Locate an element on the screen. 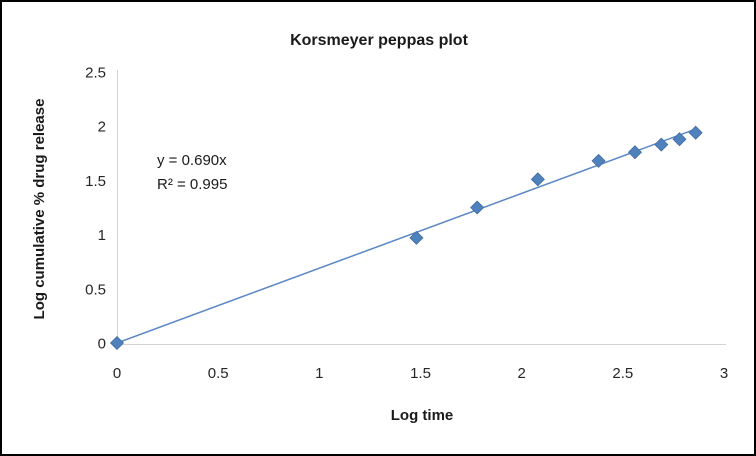 This screenshot has width=756, height=456. x-tick-label: 1.5 is located at coordinates (420, 373).